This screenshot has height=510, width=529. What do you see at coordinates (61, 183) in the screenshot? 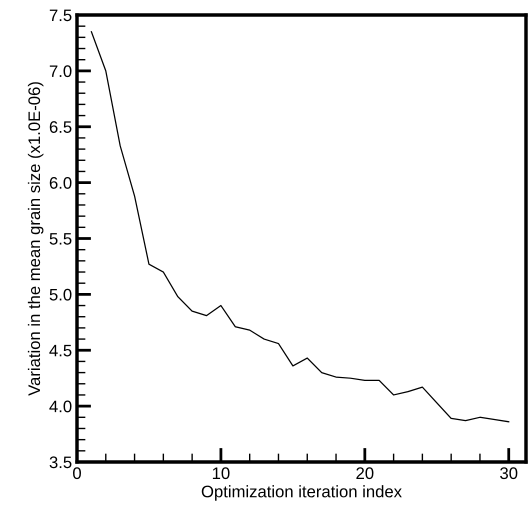
I see `y-tick-label: 6.0` at bounding box center [61, 183].